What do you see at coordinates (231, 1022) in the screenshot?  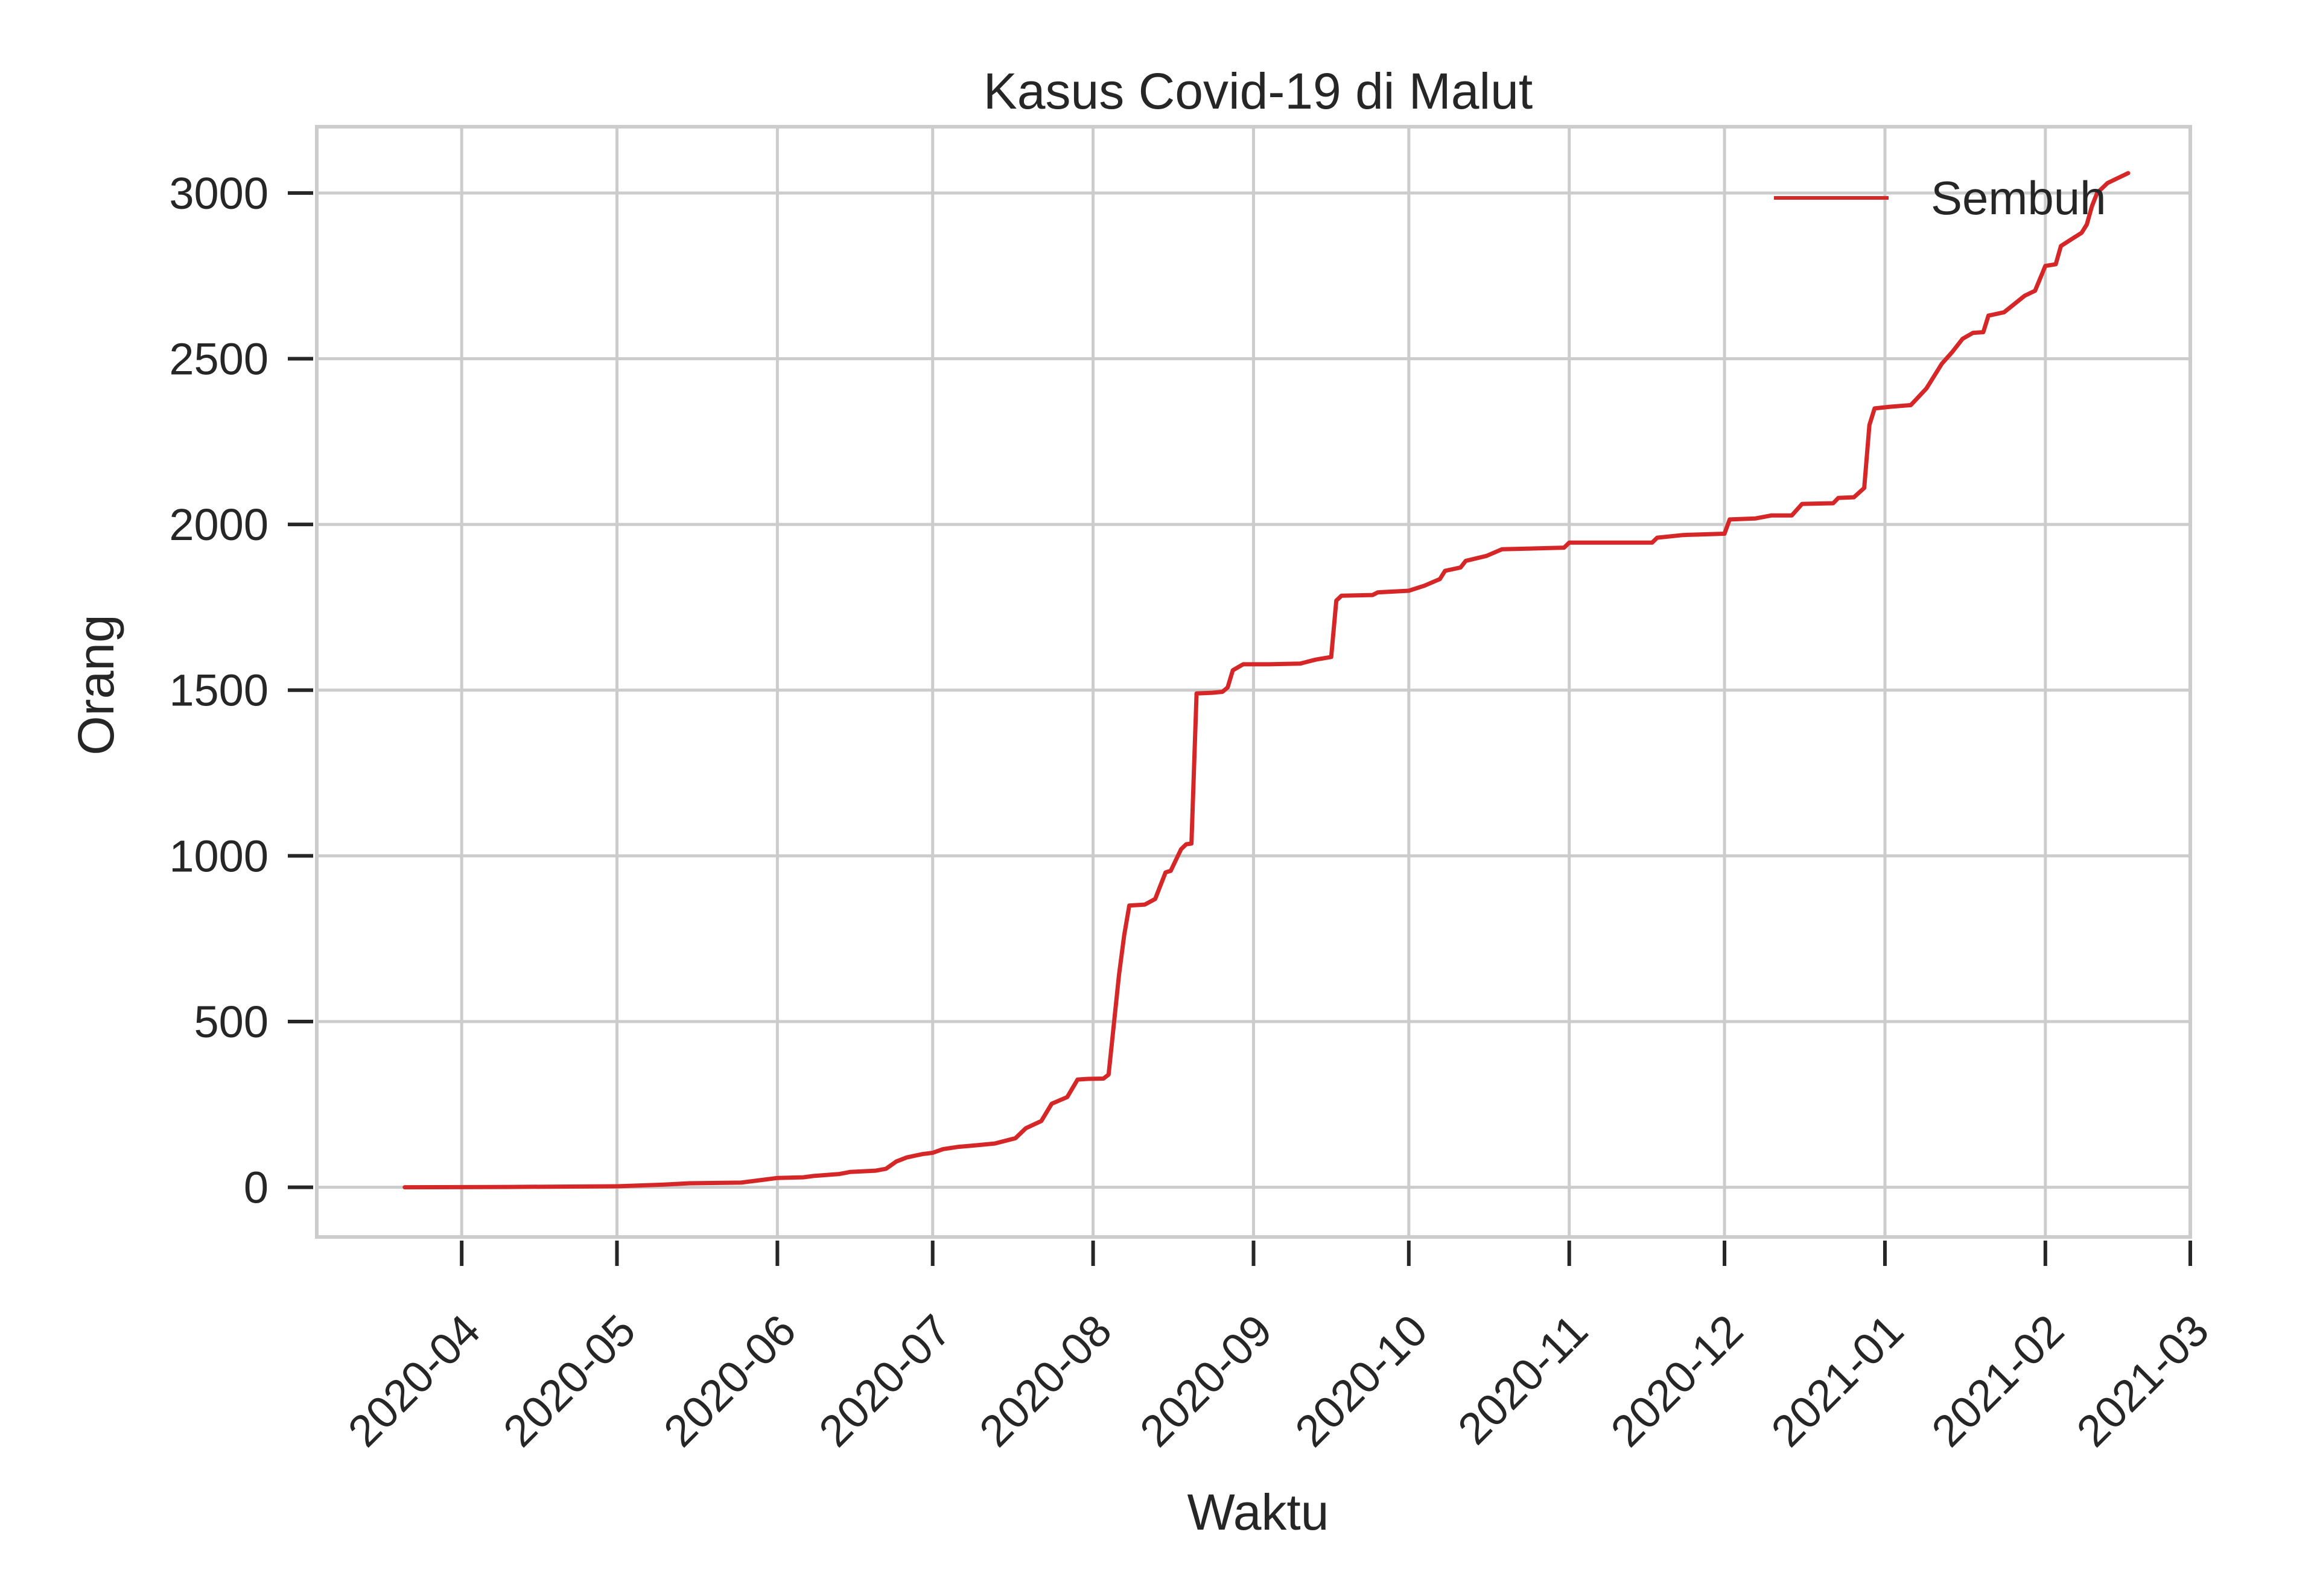 I see `y-tick-label: 500` at bounding box center [231, 1022].